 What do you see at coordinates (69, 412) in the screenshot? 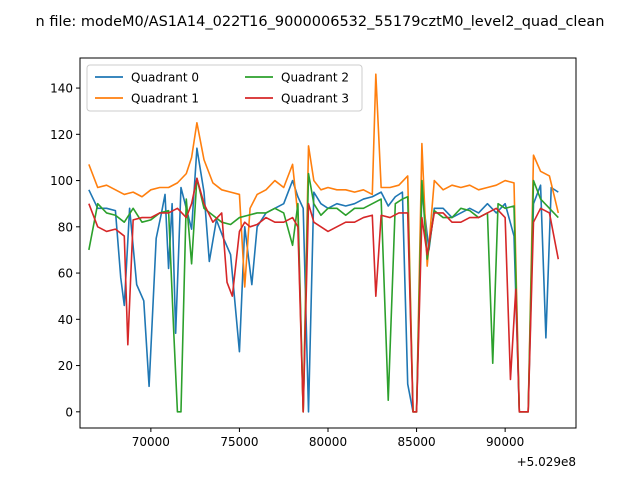
I see `y-tick-label: 0` at bounding box center [69, 412].